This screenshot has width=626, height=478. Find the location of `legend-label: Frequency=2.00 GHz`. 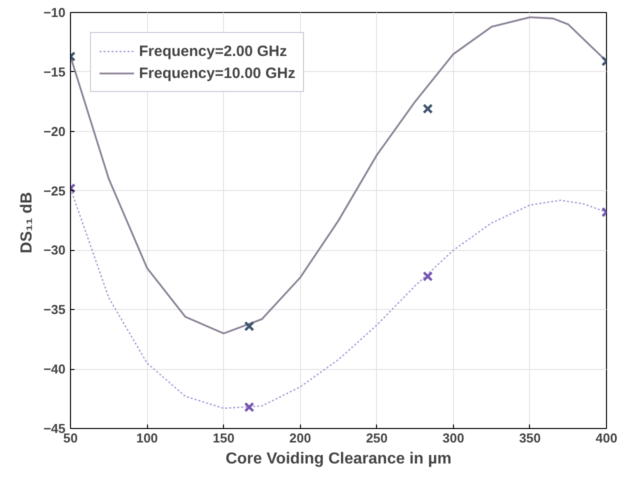

legend-label: Frequency=2.00 GHz is located at coordinates (213, 51).